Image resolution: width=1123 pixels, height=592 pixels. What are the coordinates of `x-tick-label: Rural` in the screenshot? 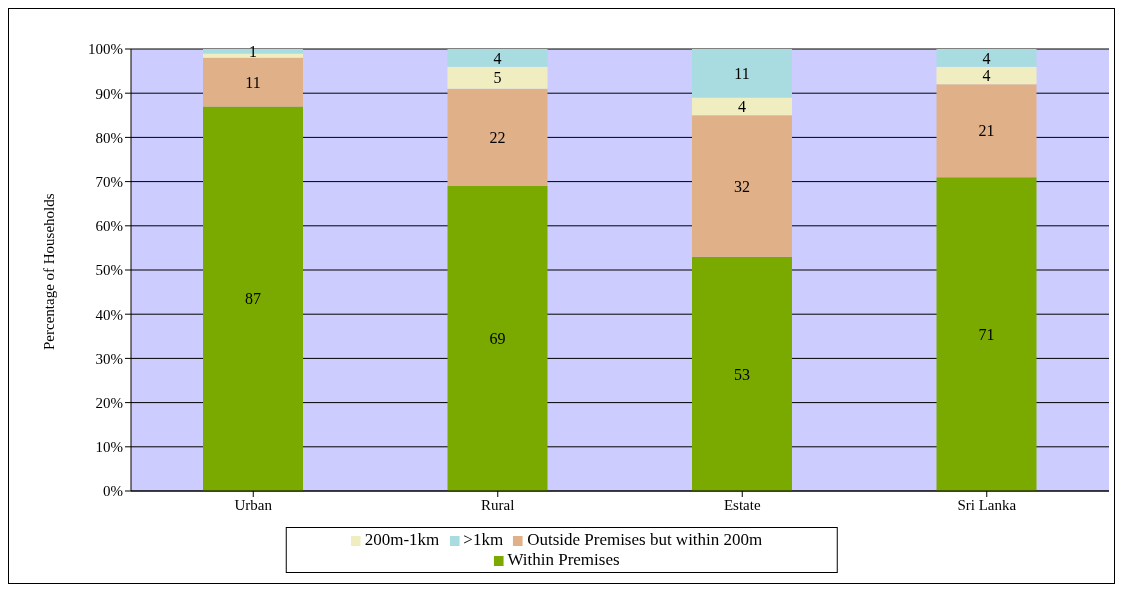 It's located at (498, 504).